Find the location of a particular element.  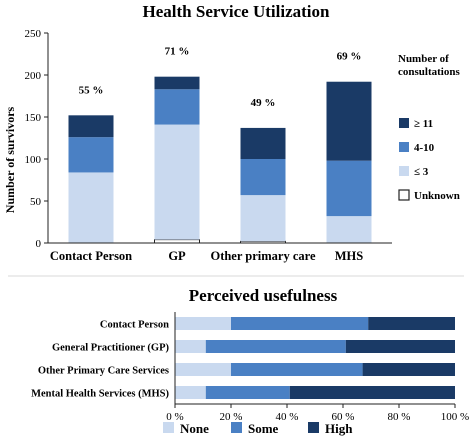

utilization-y-tick-label: 50 is located at coordinates (36, 202).